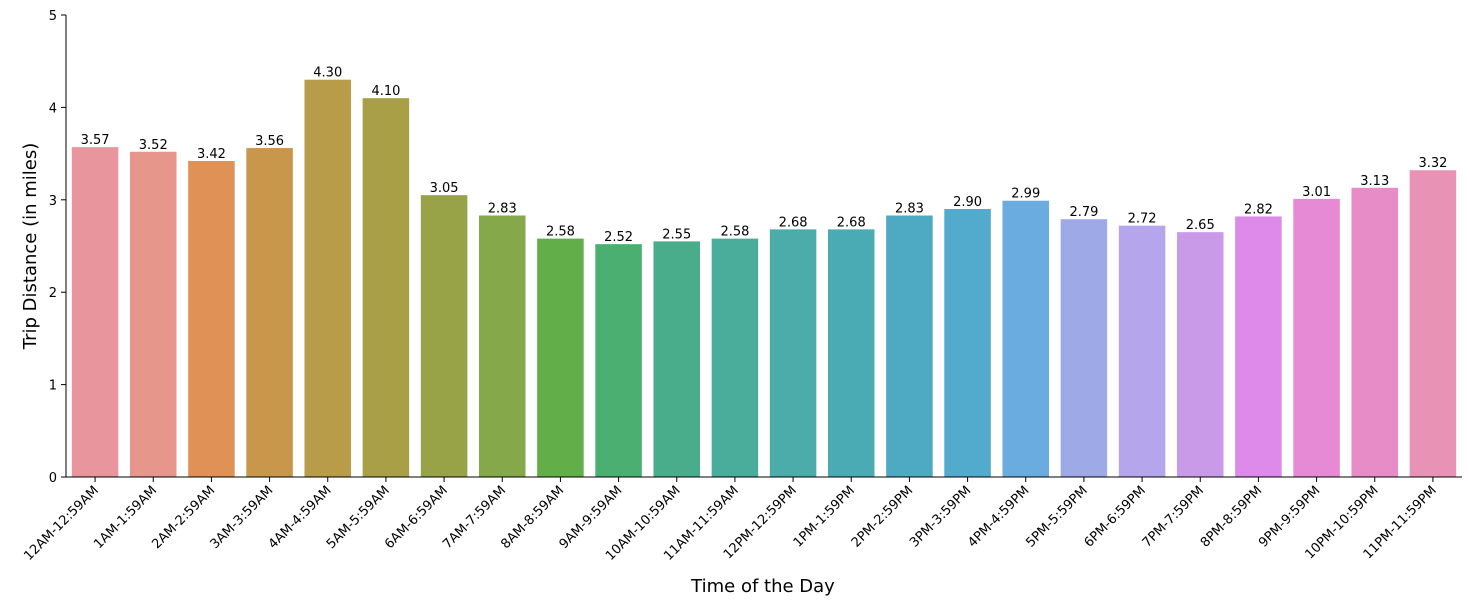 The image size is (1470, 606). I want to click on bar-value-label: 2.55, so click(676, 234).